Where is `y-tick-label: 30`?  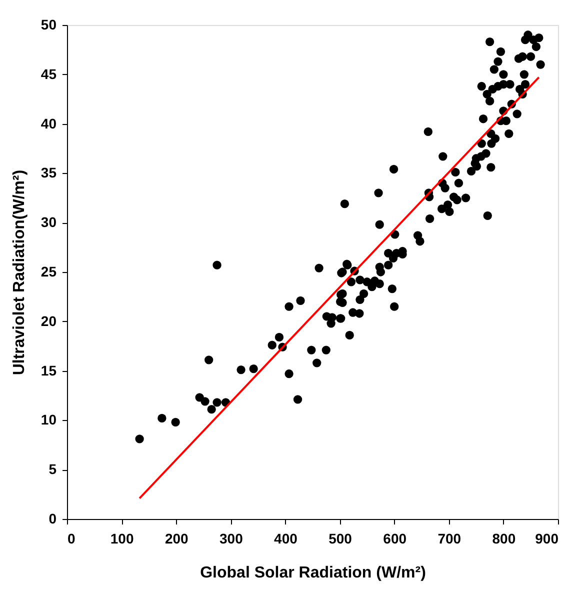
y-tick-label: 30 is located at coordinates (48, 222).